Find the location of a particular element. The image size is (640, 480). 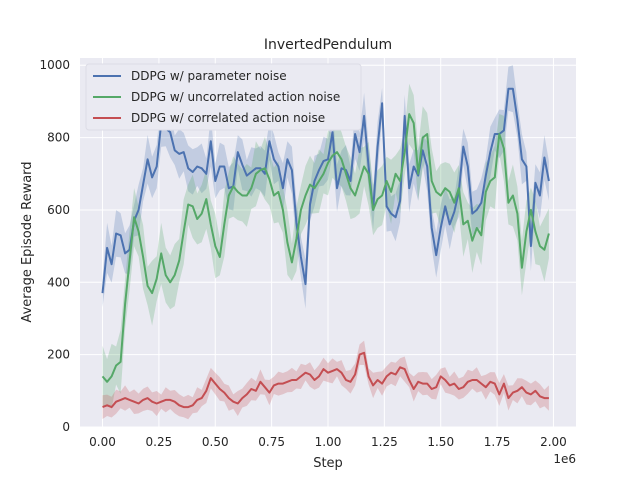

legend-label-2: DDPG w/ correlated action noise is located at coordinates (228, 118).